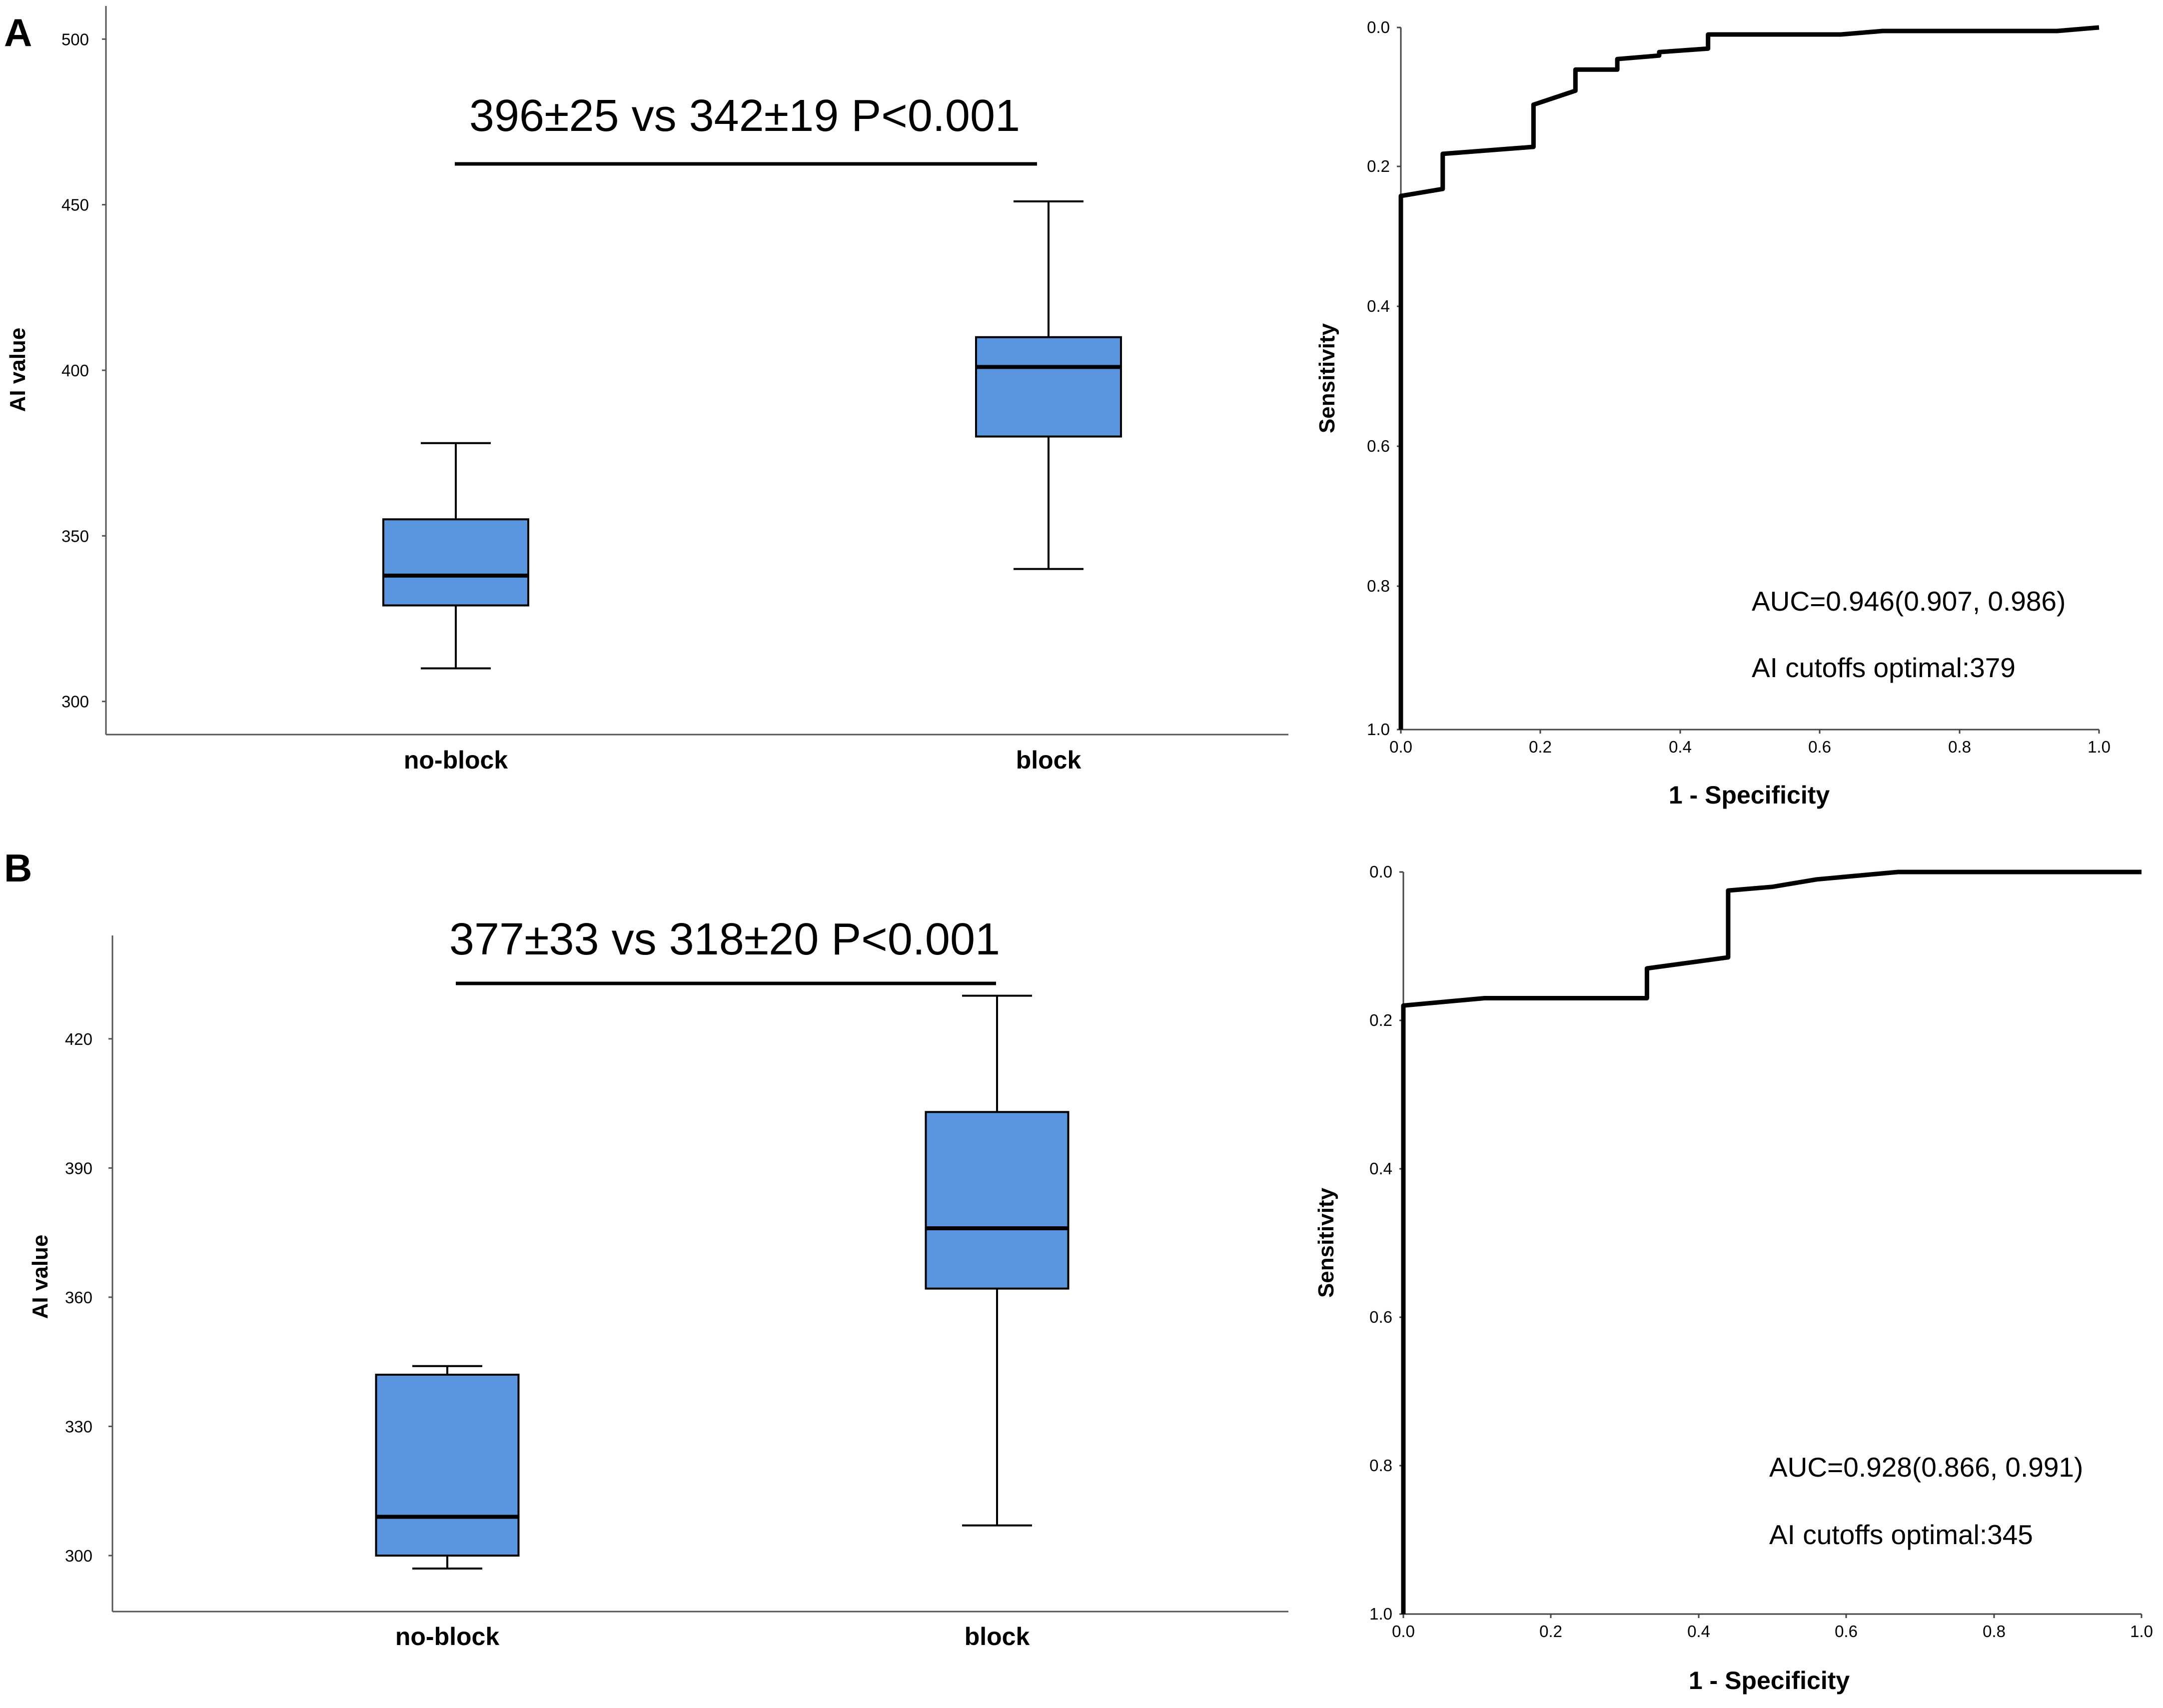 The height and width of the screenshot is (1708, 2163). What do you see at coordinates (18, 868) in the screenshot?
I see `panel-letter: B` at bounding box center [18, 868].